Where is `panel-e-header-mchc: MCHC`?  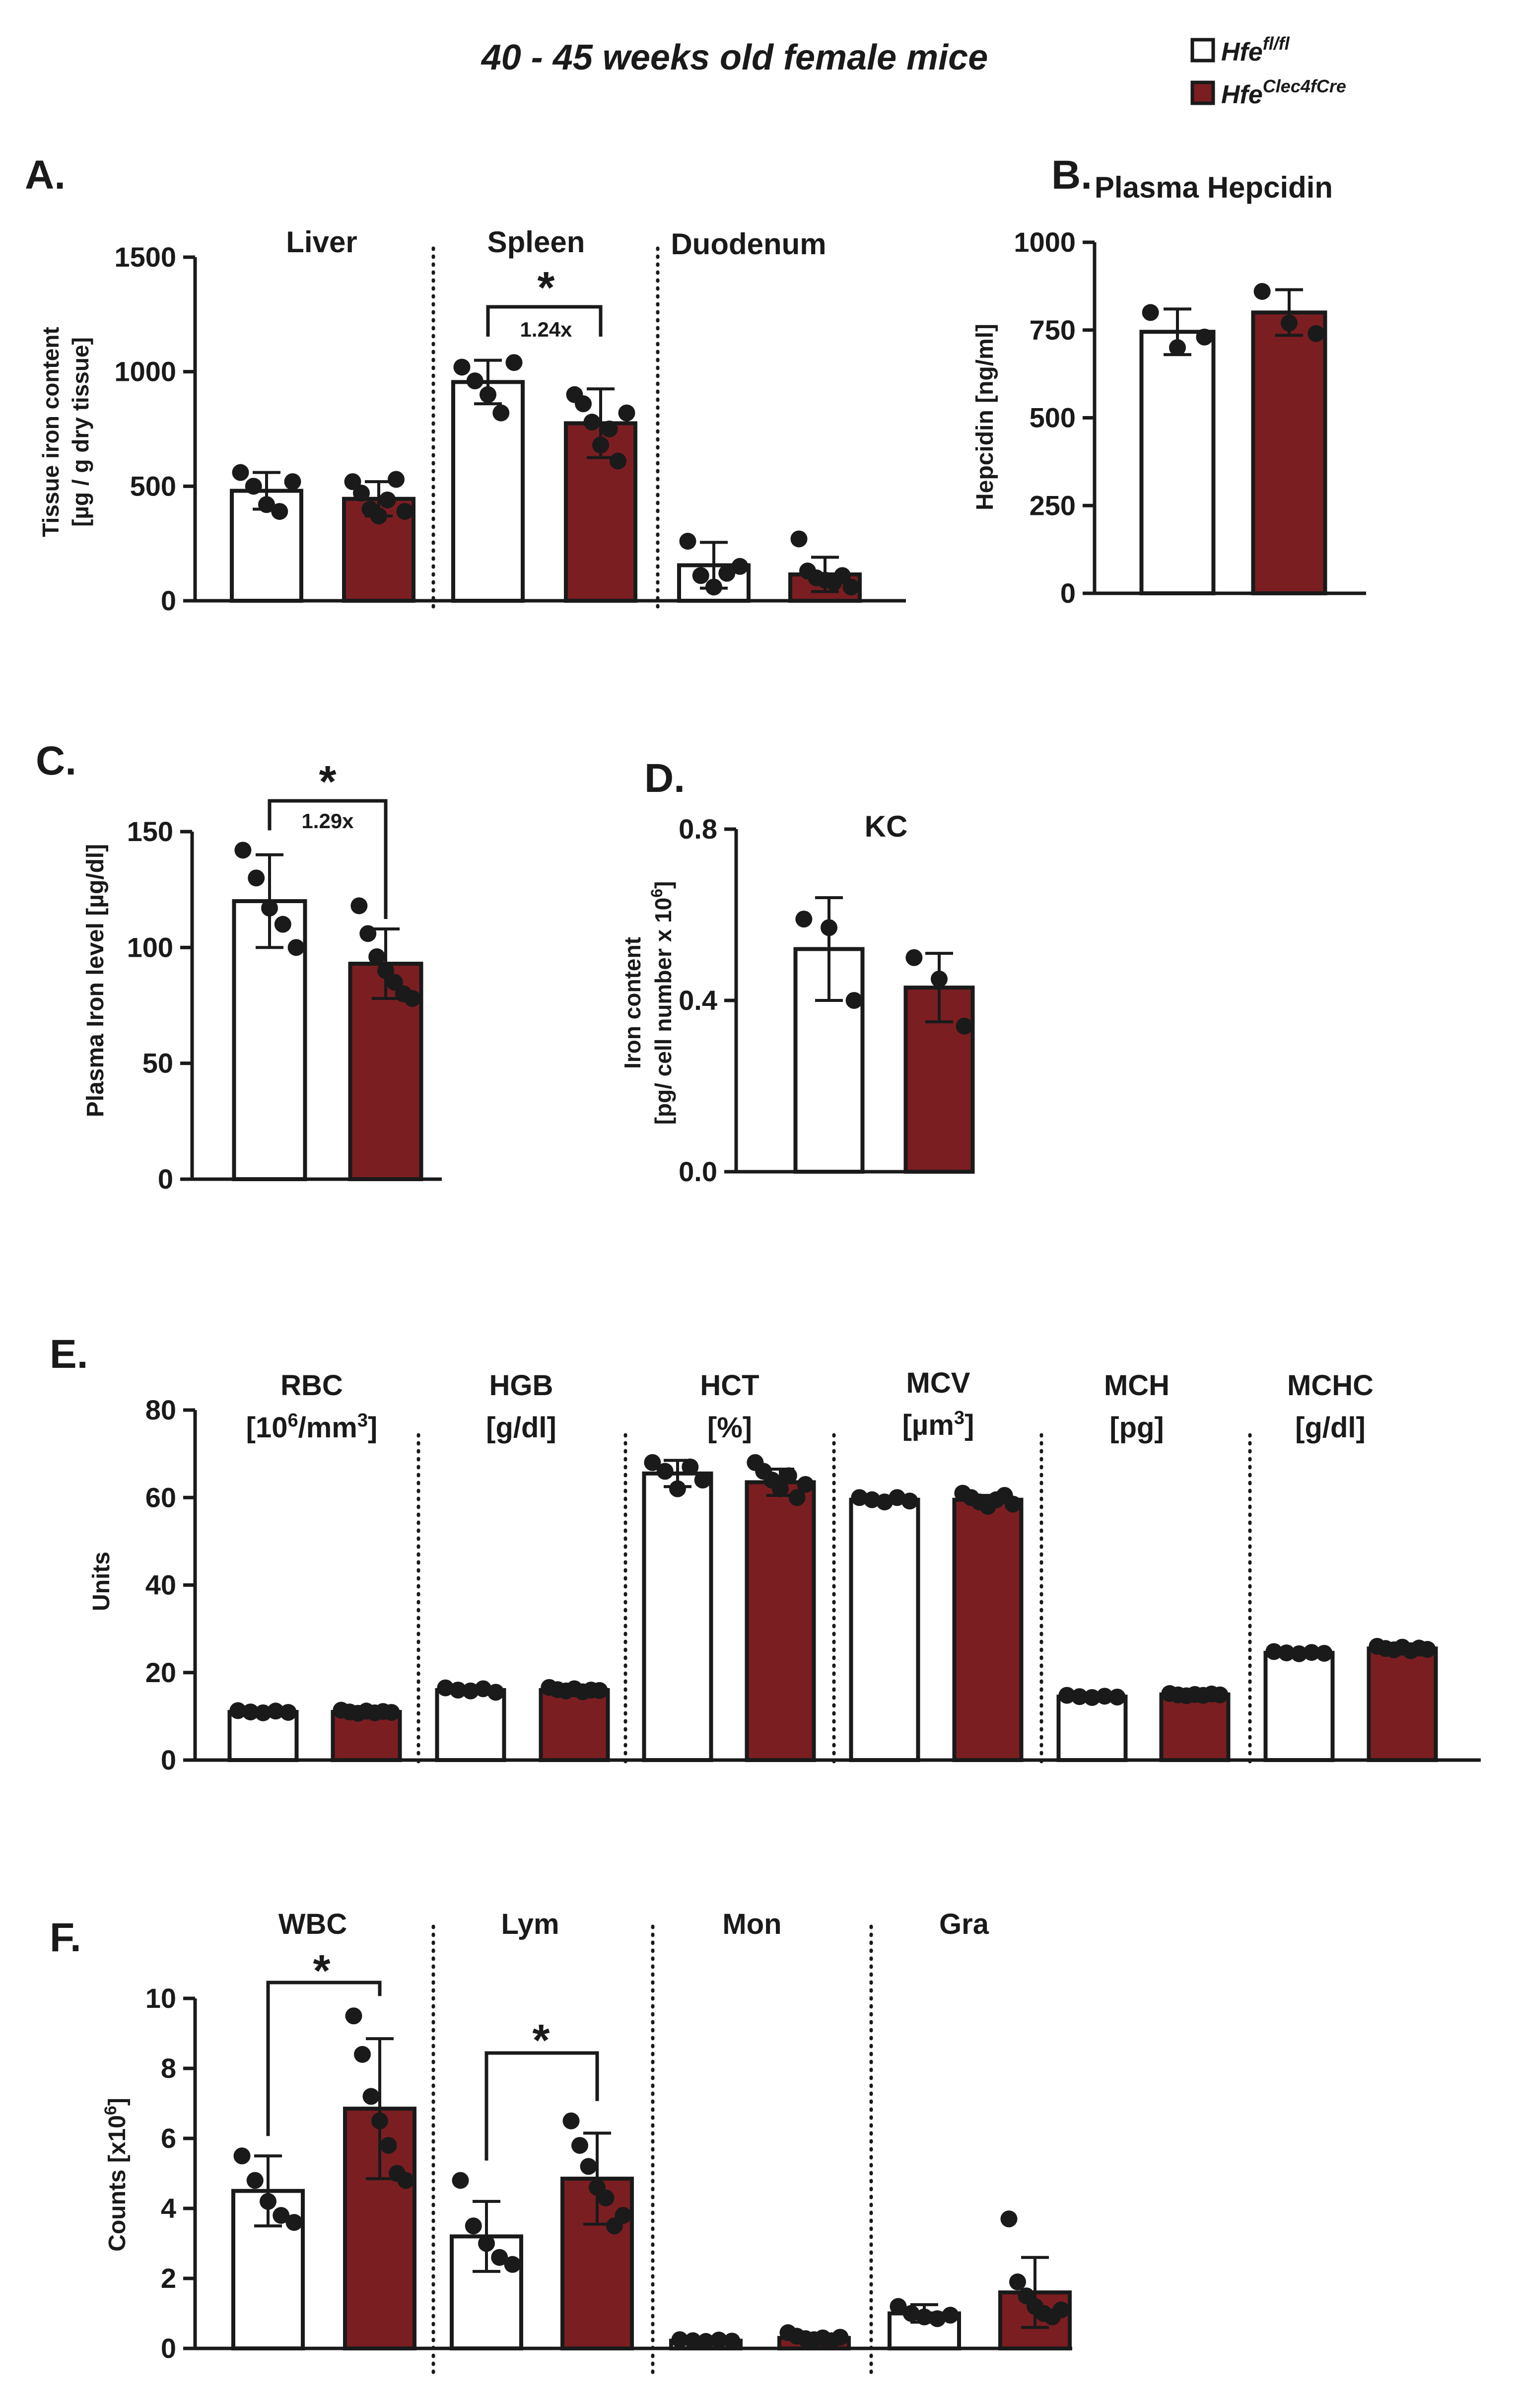
panel-e-header-mchc: MCHC is located at coordinates (1330, 1385).